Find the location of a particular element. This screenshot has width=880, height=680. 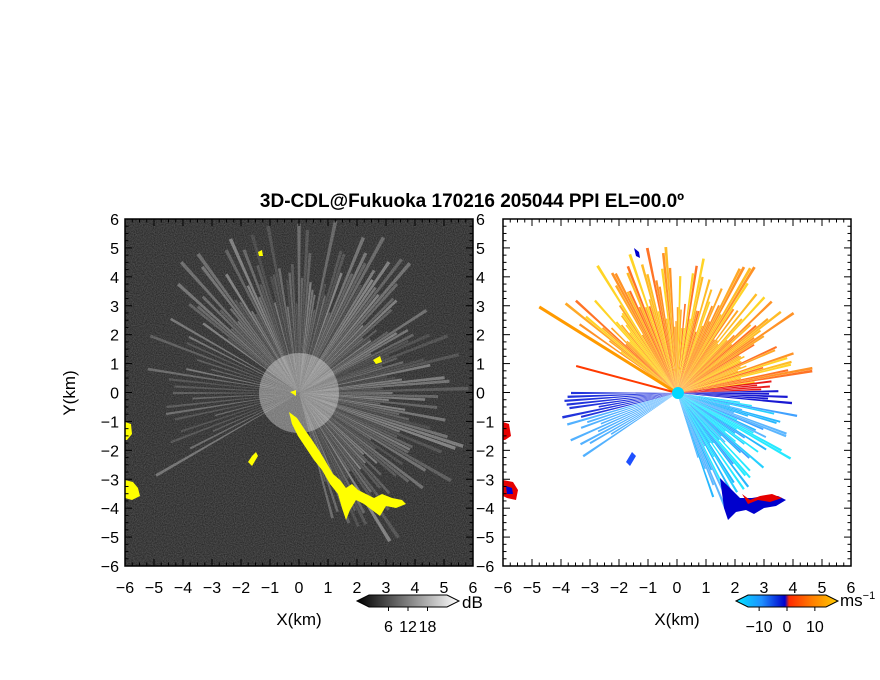

x-tick-label: −5 is located at coordinates (532, 588).